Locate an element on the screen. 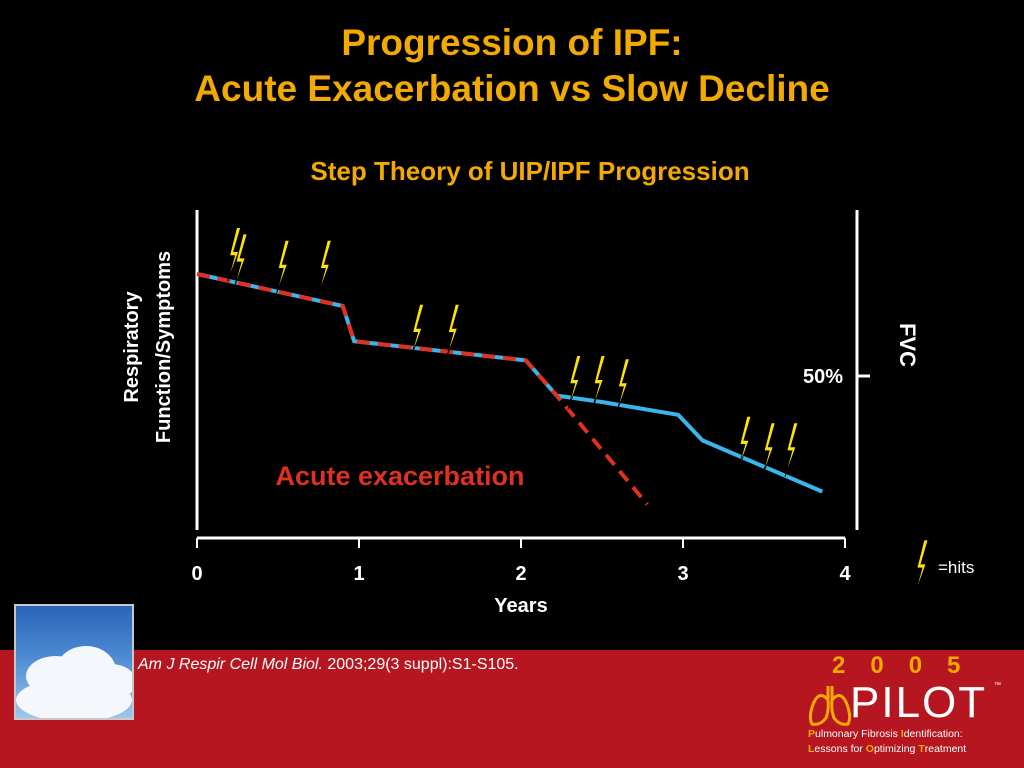 This screenshot has height=768, width=1024. tagline-text: reatment is located at coordinates (945, 749).